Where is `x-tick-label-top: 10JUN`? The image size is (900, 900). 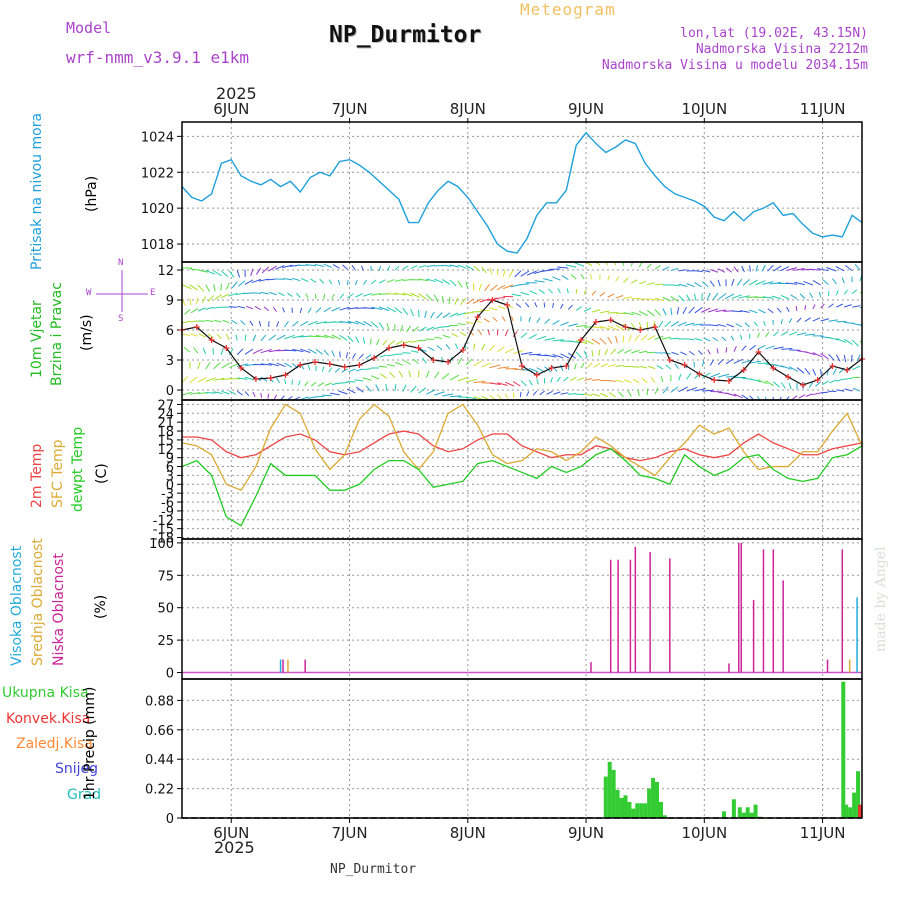
x-tick-label-top: 10JUN is located at coordinates (704, 109).